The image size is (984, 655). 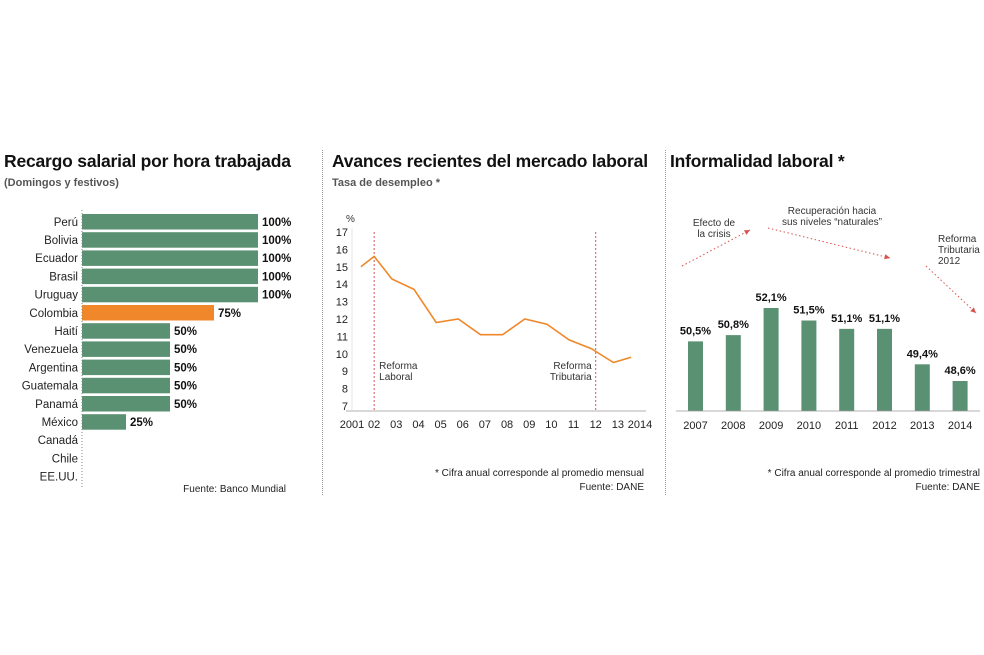 What do you see at coordinates (345, 407) in the screenshot?
I see `y-tick-label: 7` at bounding box center [345, 407].